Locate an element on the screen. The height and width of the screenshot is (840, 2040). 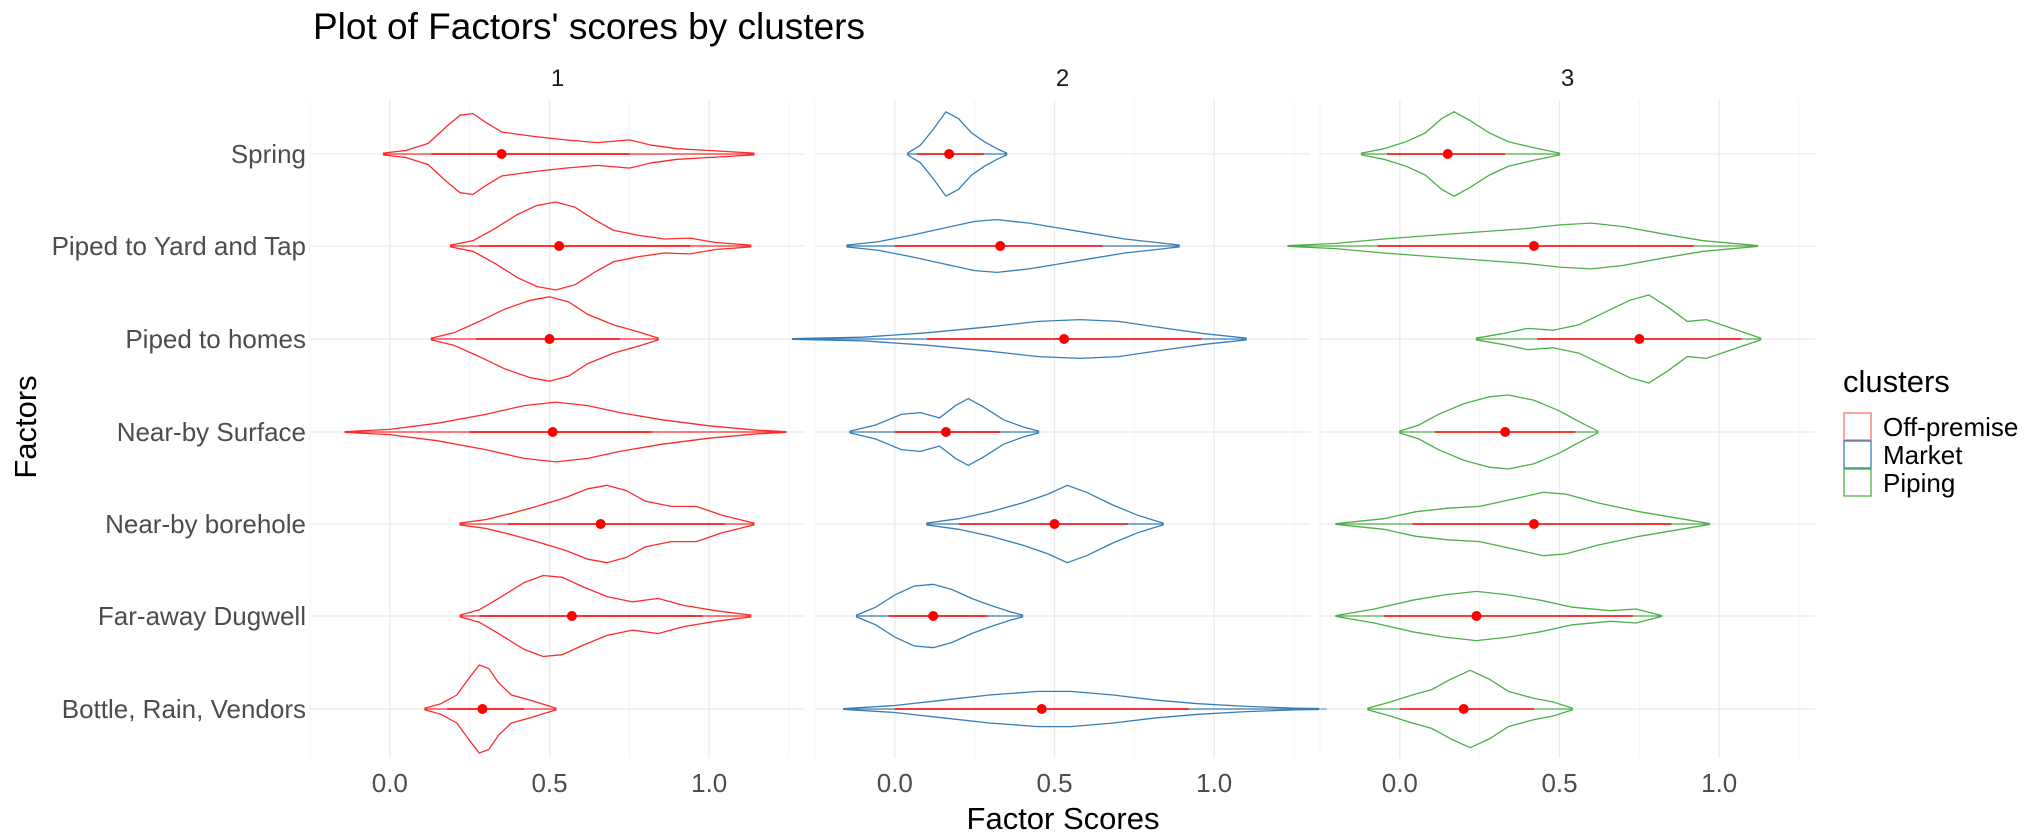
y-tick-label: Far-away Dugwell is located at coordinates (202, 616).